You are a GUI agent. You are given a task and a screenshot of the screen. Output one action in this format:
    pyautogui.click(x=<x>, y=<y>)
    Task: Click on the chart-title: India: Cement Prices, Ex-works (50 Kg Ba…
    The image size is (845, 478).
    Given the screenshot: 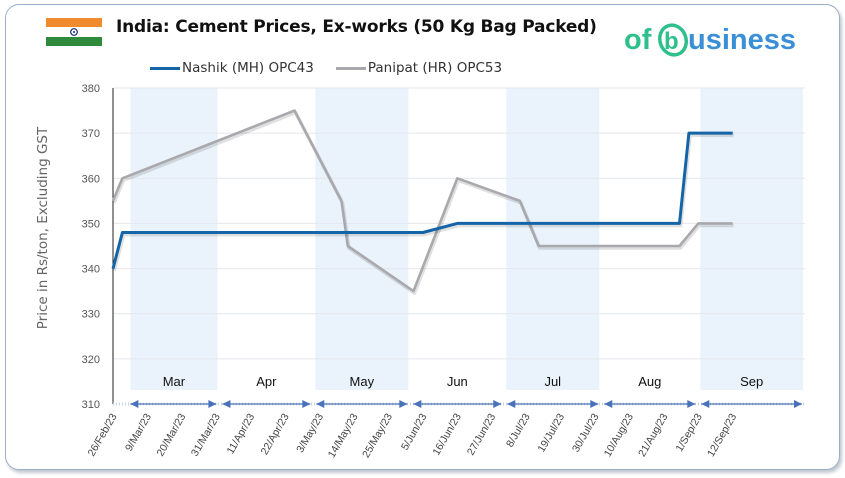 What is the action you would take?
    pyautogui.click(x=356, y=27)
    